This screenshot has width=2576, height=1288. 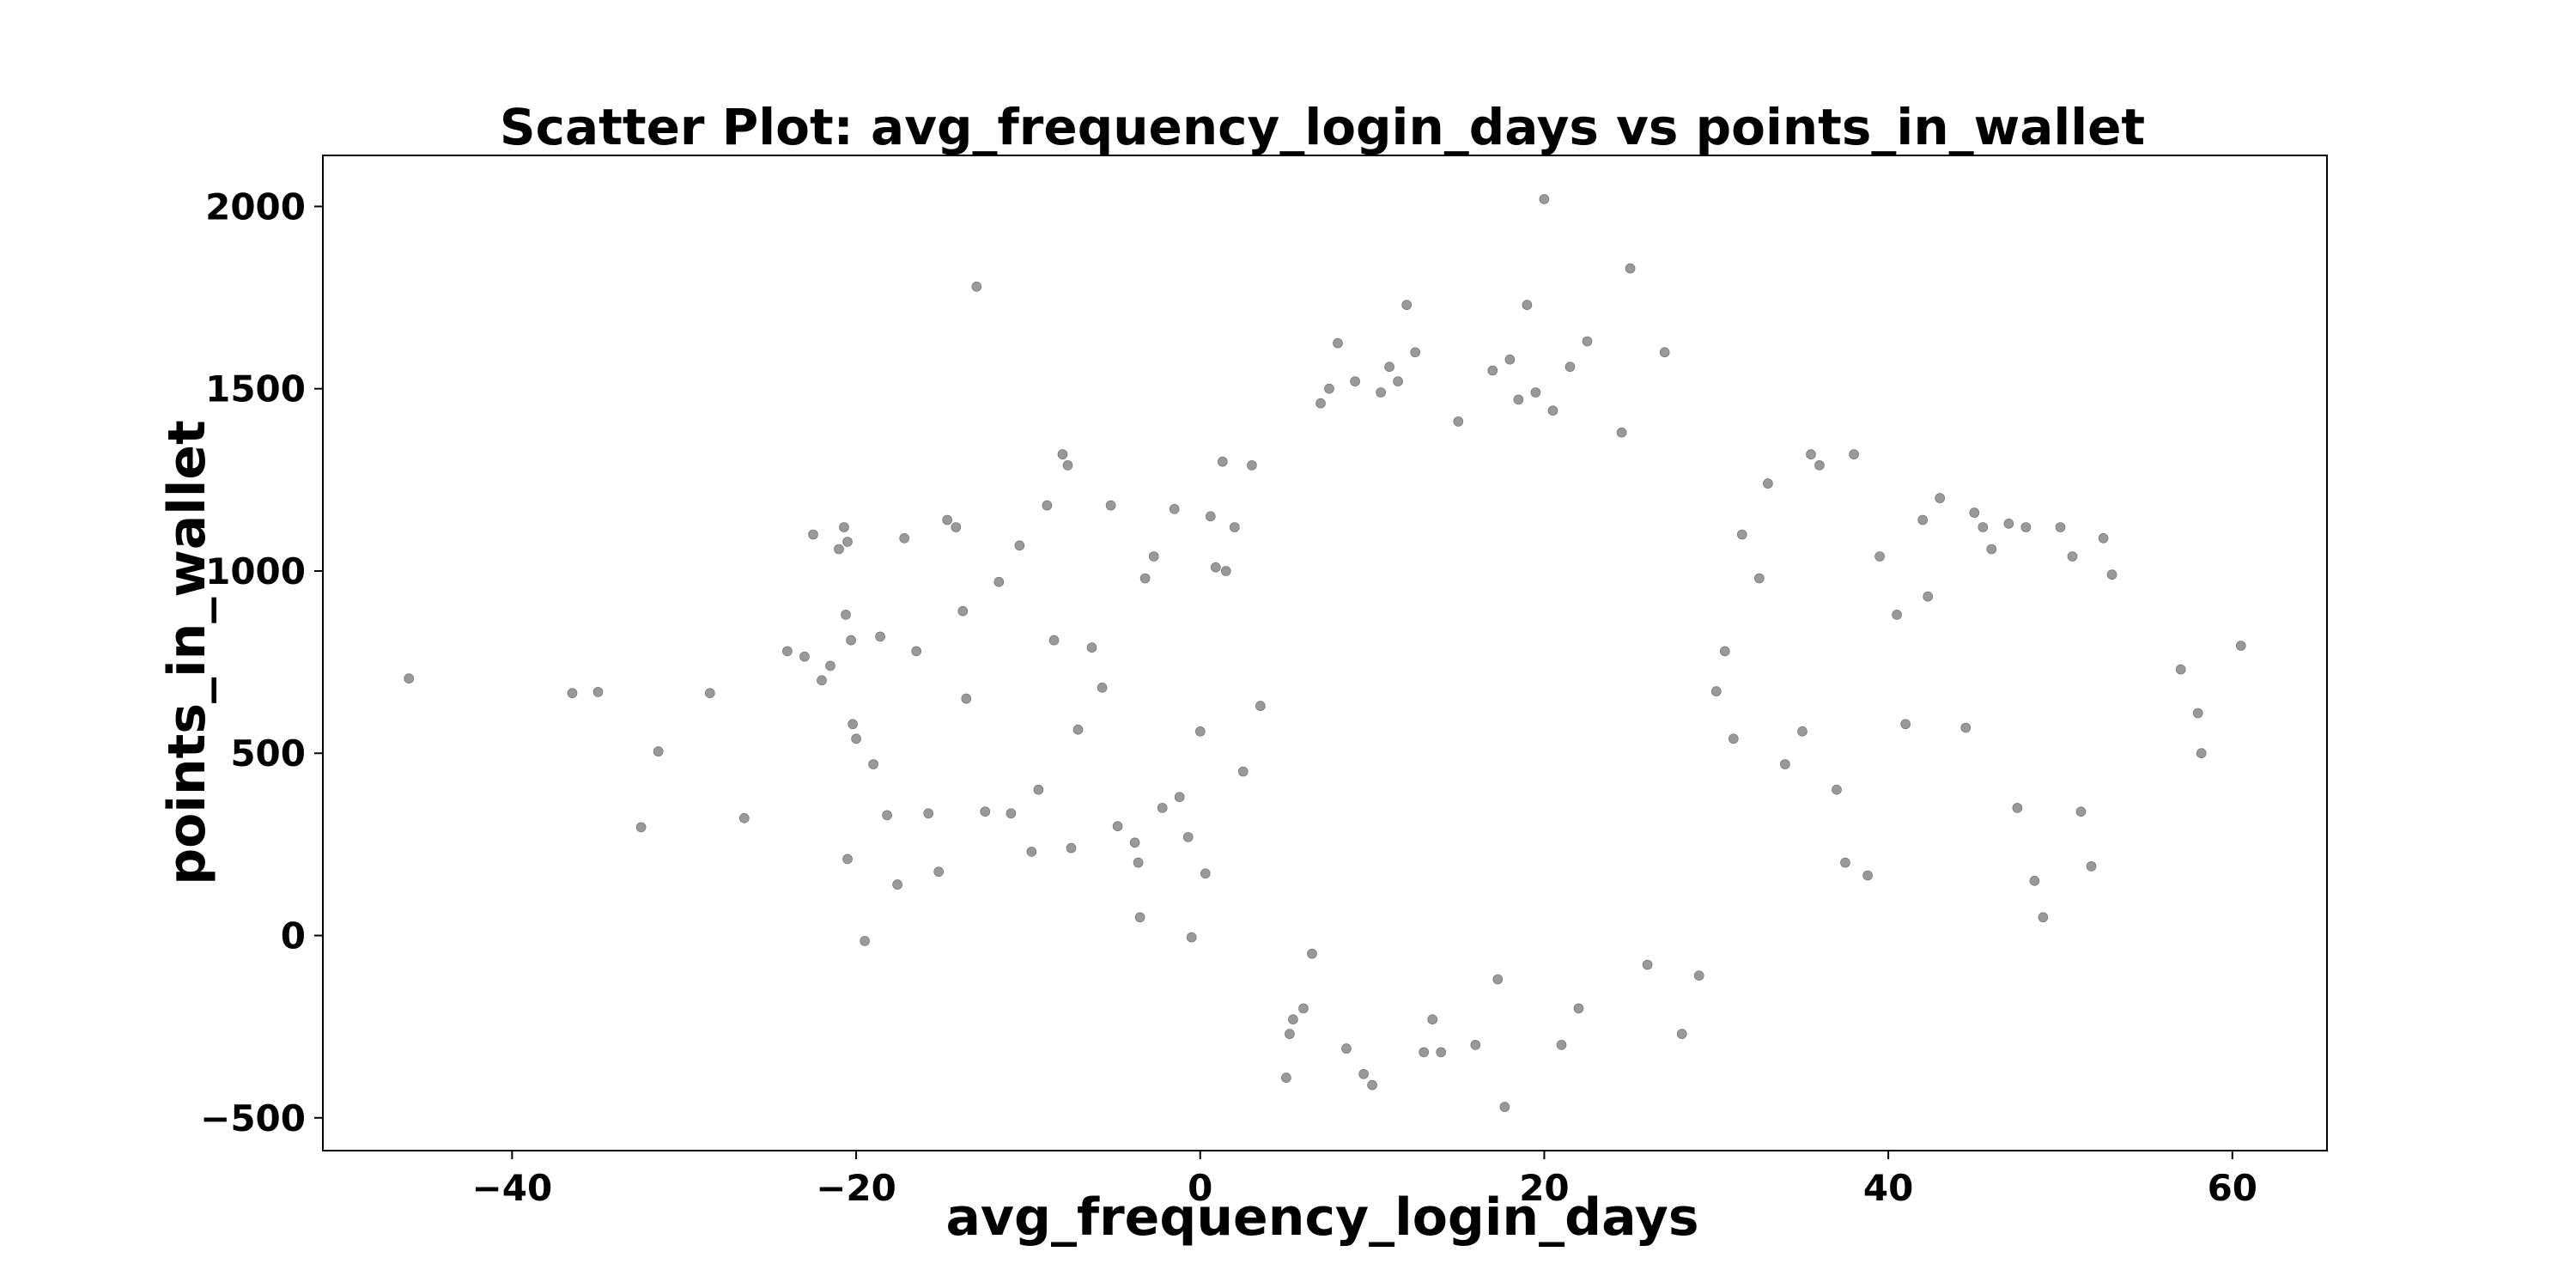 I want to click on y-axis: −500 0 500 1000 1500 2000, so click(x=261, y=662).